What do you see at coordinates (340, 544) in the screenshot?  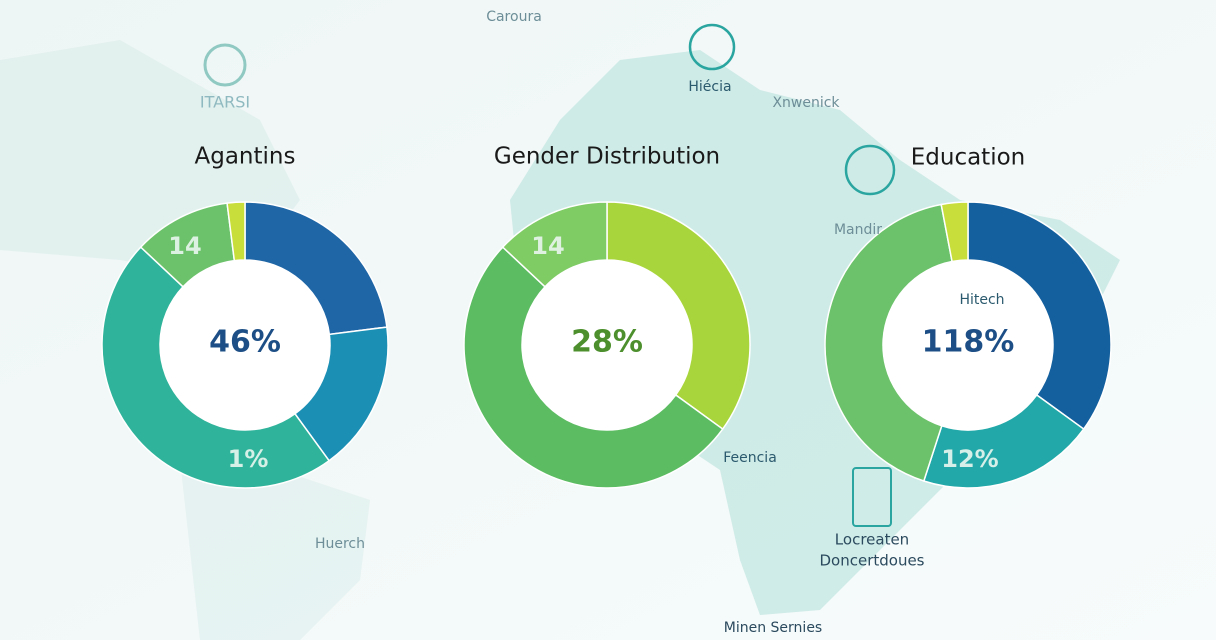 I see `map-label: Huerch` at bounding box center [340, 544].